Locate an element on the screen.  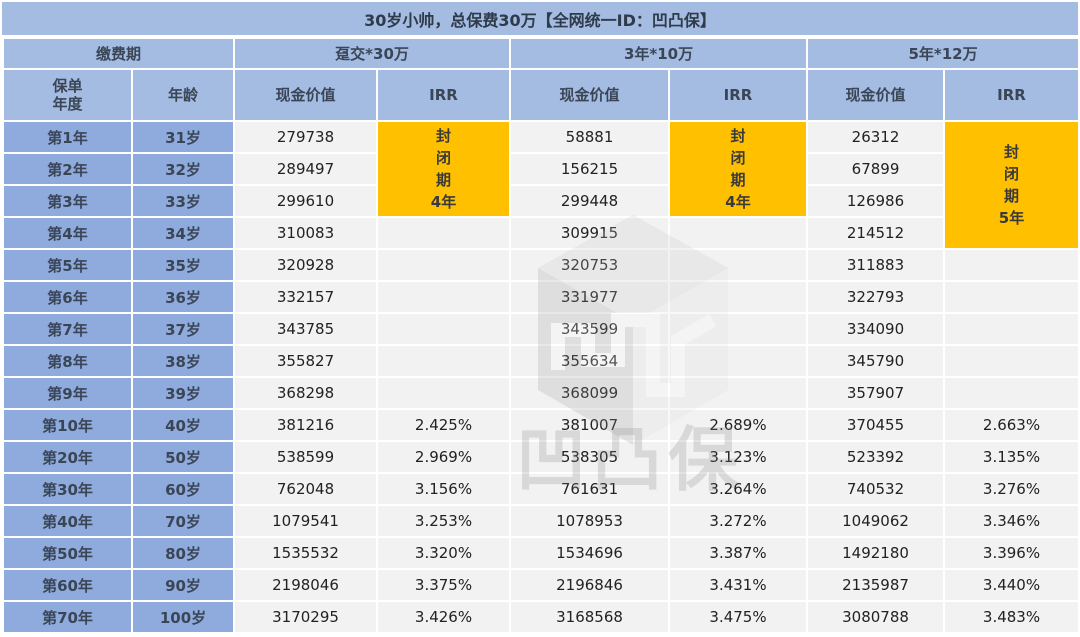
irr-cell: 3.483% is located at coordinates (1011, 617).